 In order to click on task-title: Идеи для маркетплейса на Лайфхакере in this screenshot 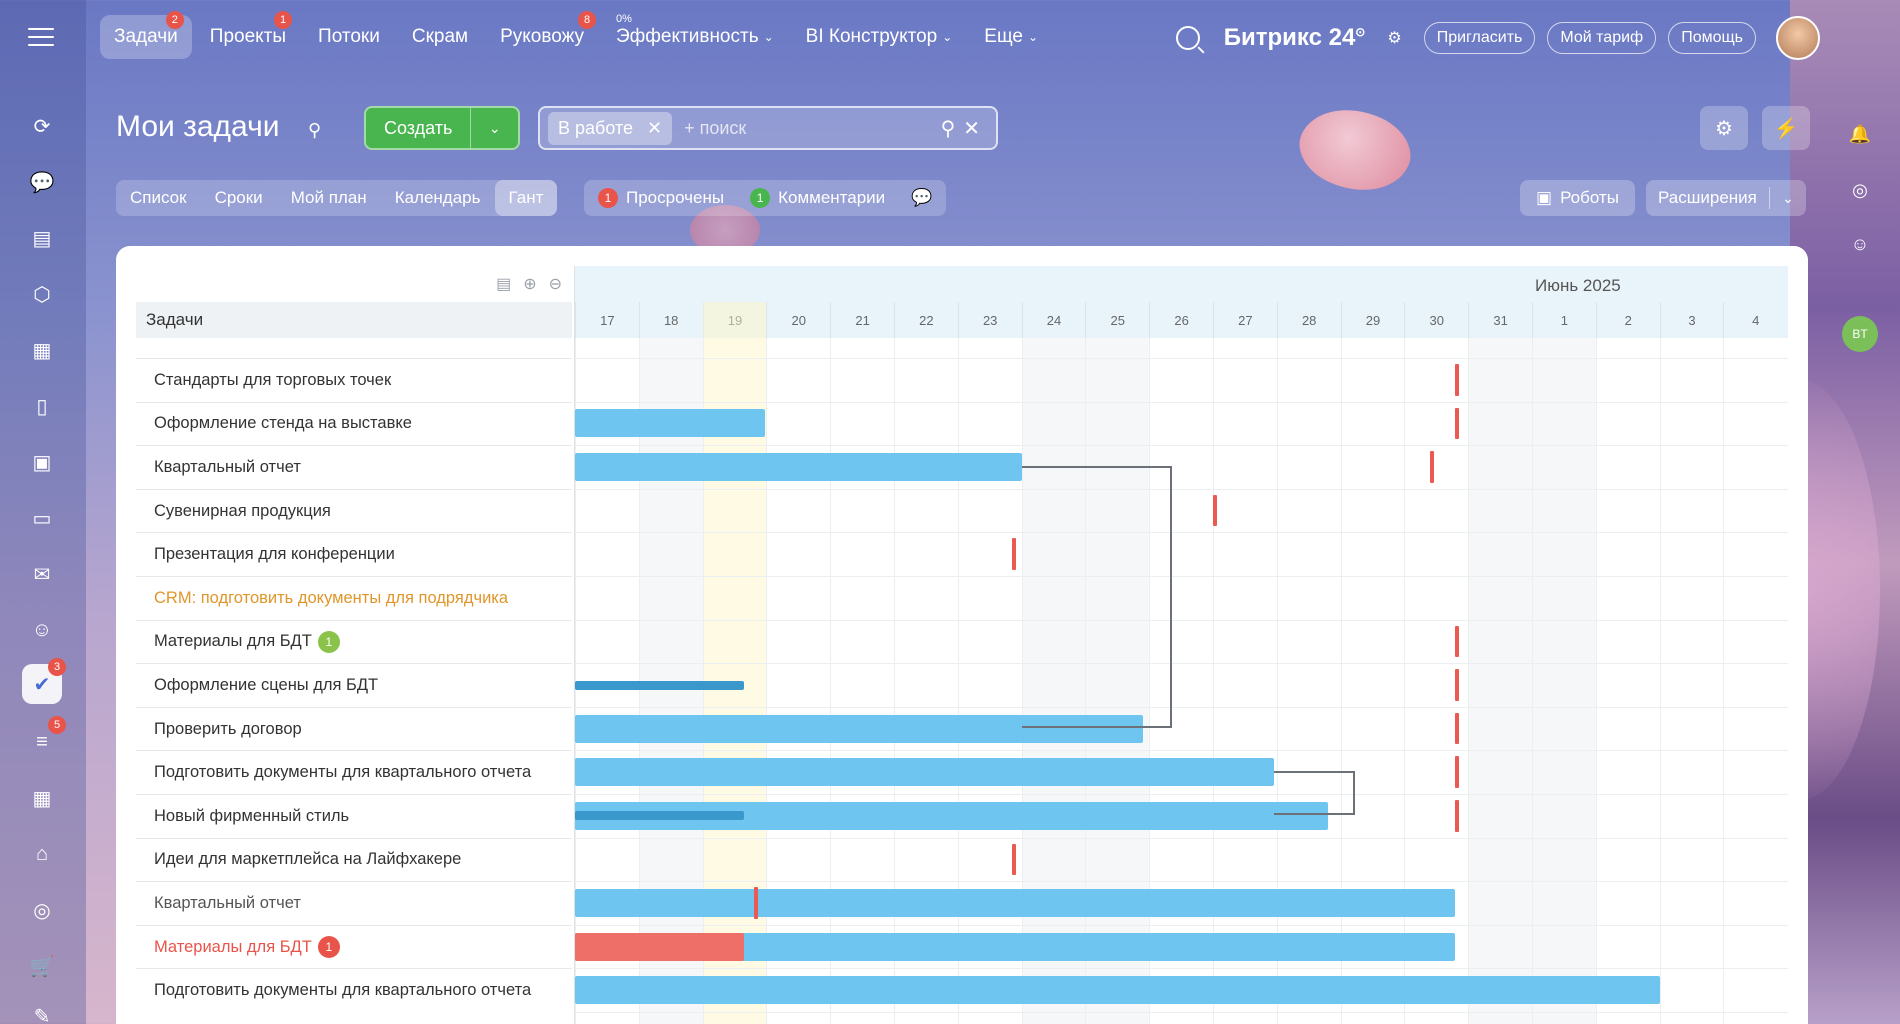, I will do `click(308, 859)`.